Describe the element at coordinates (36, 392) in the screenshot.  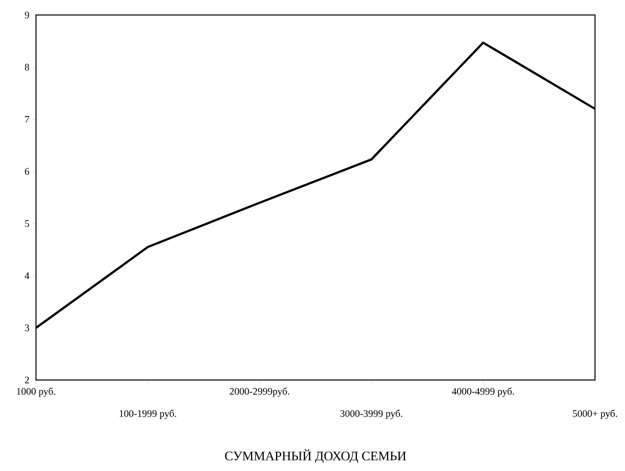
I see `x-tick-label: 1000 руб.` at that location.